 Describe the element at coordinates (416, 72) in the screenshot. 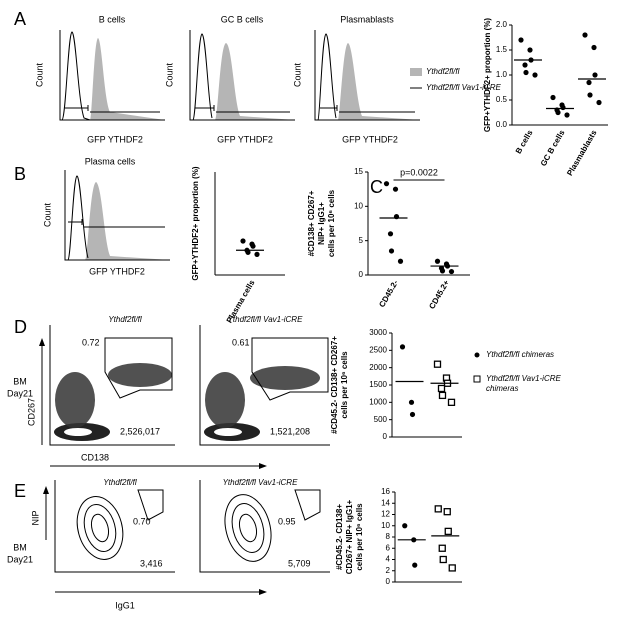

I see `legend-swatch` at that location.